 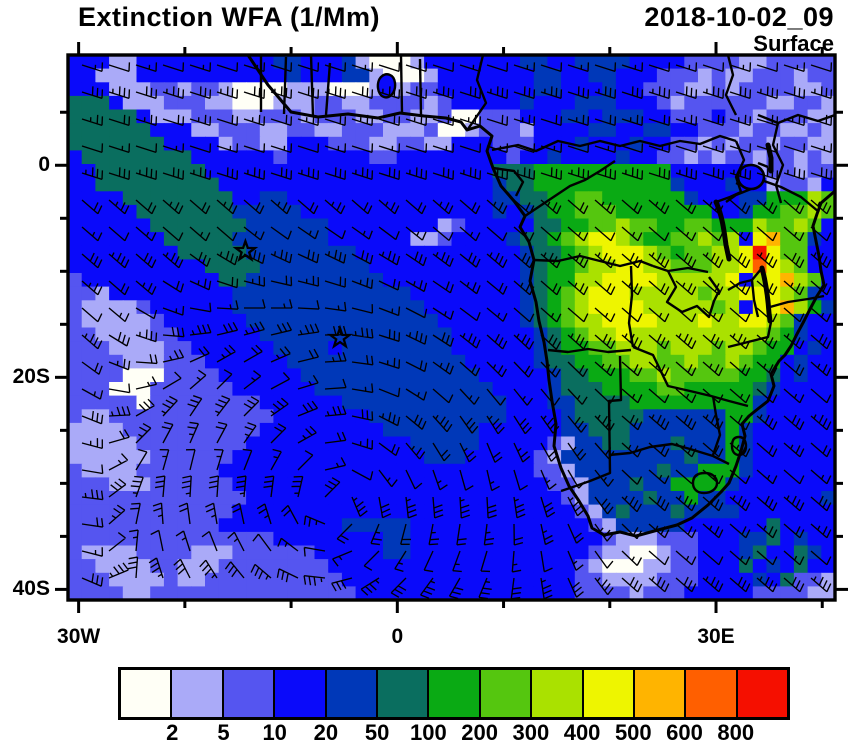 What do you see at coordinates (684, 732) in the screenshot?
I see `colorbar-level-label: 600` at bounding box center [684, 732].